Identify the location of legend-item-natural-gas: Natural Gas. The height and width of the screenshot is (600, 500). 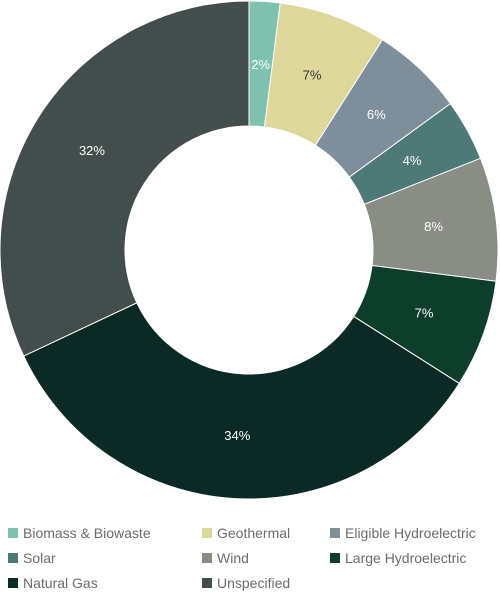
(105, 583).